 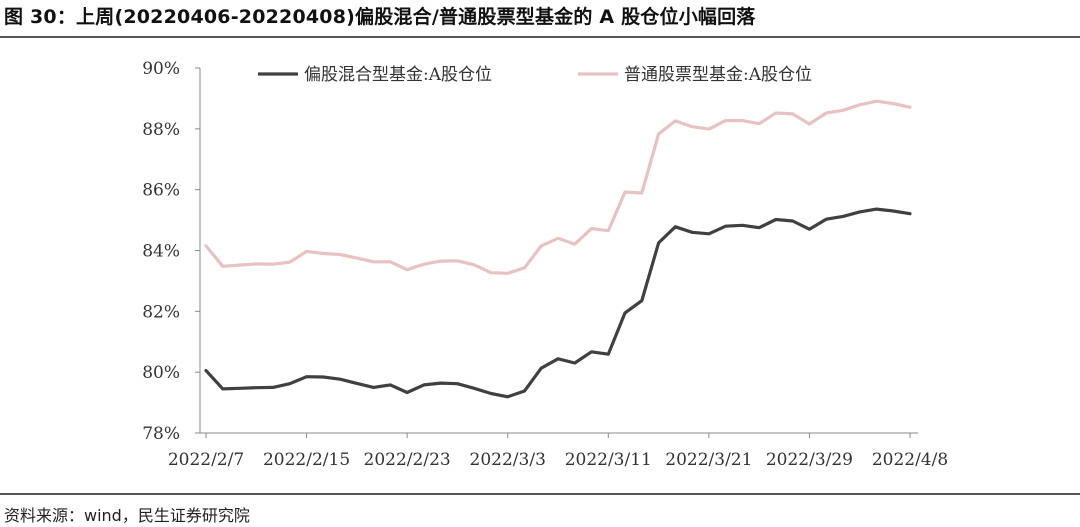 I want to click on x-tick-label: 2022/4/8, so click(x=910, y=460).